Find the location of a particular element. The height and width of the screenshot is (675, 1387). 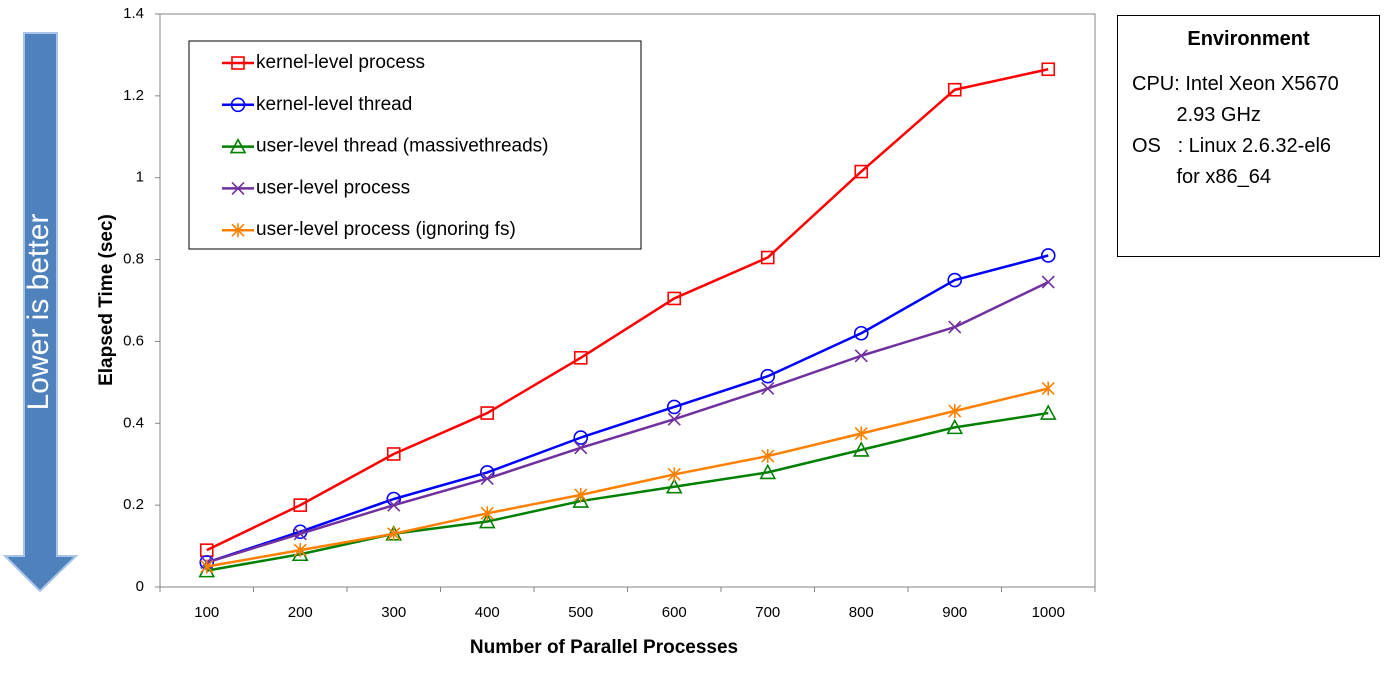

arrow-label: Lower is better is located at coordinates (38, 312).